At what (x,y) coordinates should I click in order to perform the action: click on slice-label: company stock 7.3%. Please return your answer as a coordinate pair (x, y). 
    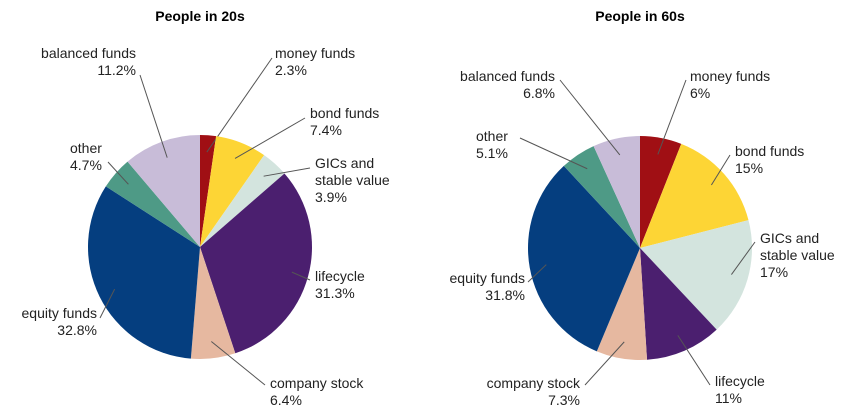
    Looking at the image, I should click on (533, 392).